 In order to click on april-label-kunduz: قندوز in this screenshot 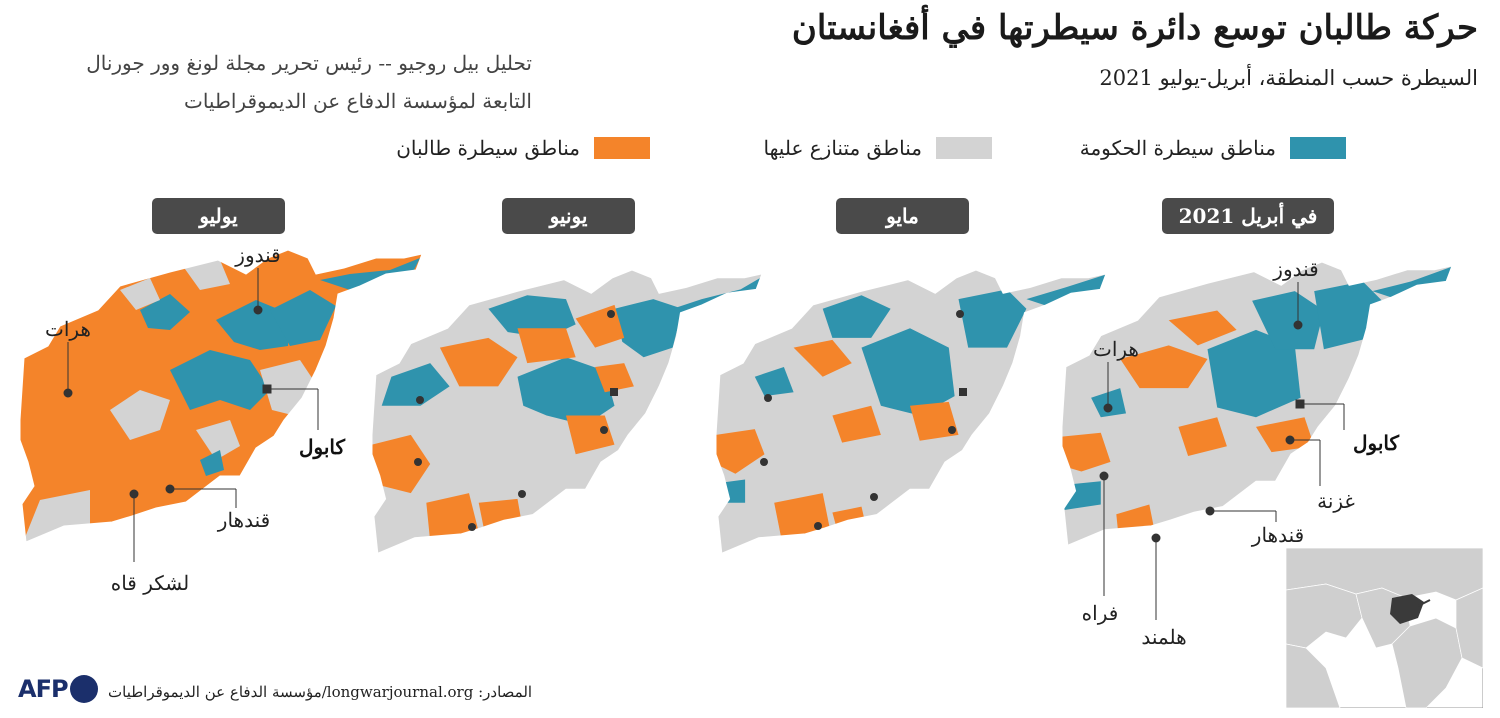, I will do `click(1295, 269)`.